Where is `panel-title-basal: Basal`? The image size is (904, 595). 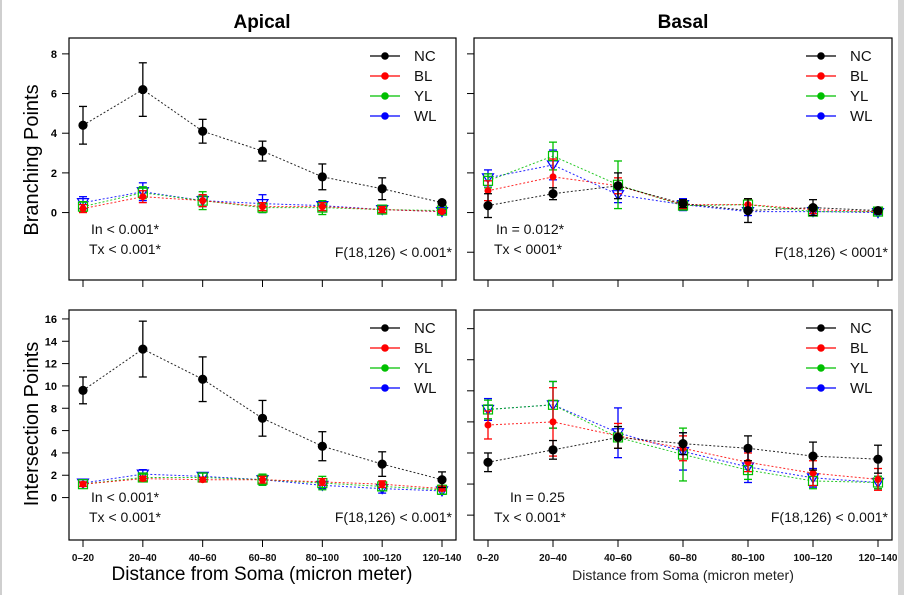
panel-title-basal: Basal is located at coordinates (683, 22).